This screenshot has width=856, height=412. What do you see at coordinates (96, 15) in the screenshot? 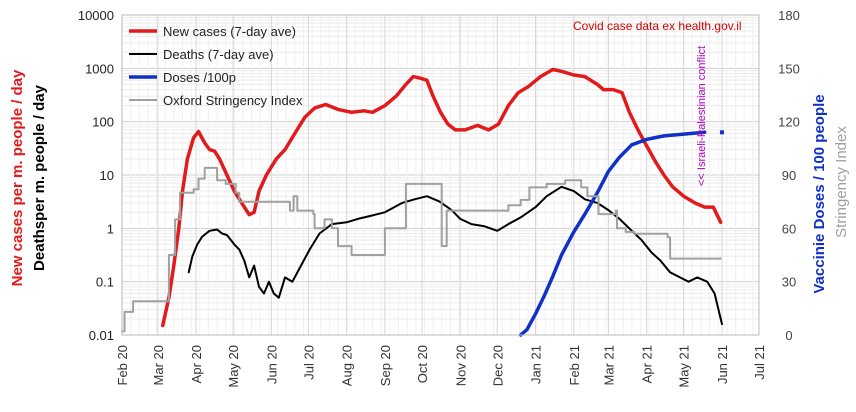
I see `y-left-tick-label: 10000` at bounding box center [96, 15].